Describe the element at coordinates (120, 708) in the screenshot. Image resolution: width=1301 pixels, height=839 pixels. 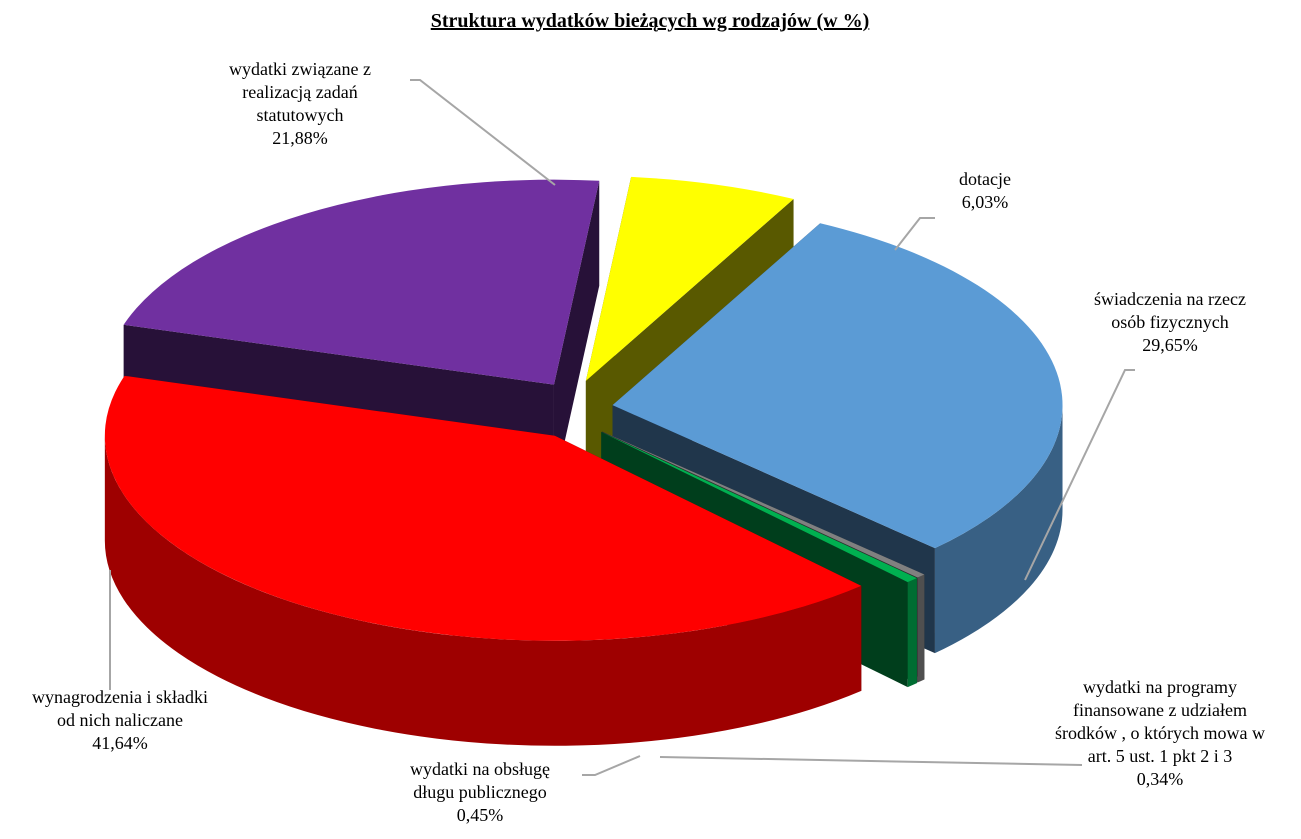
I see `slice-label: wynagrodzenia i składki od nich naliczane` at that location.